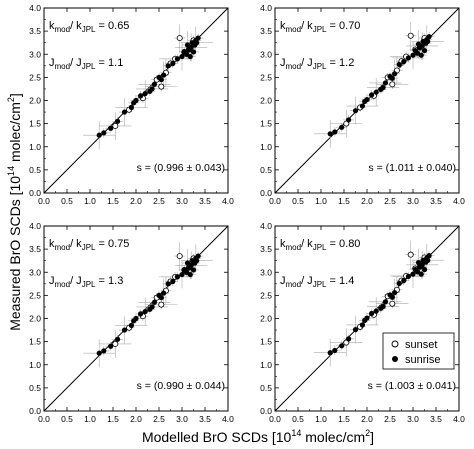  What do you see at coordinates (412, 168) in the screenshot?
I see `slope-label: s = (1.011 ± 0.040)` at bounding box center [412, 168].